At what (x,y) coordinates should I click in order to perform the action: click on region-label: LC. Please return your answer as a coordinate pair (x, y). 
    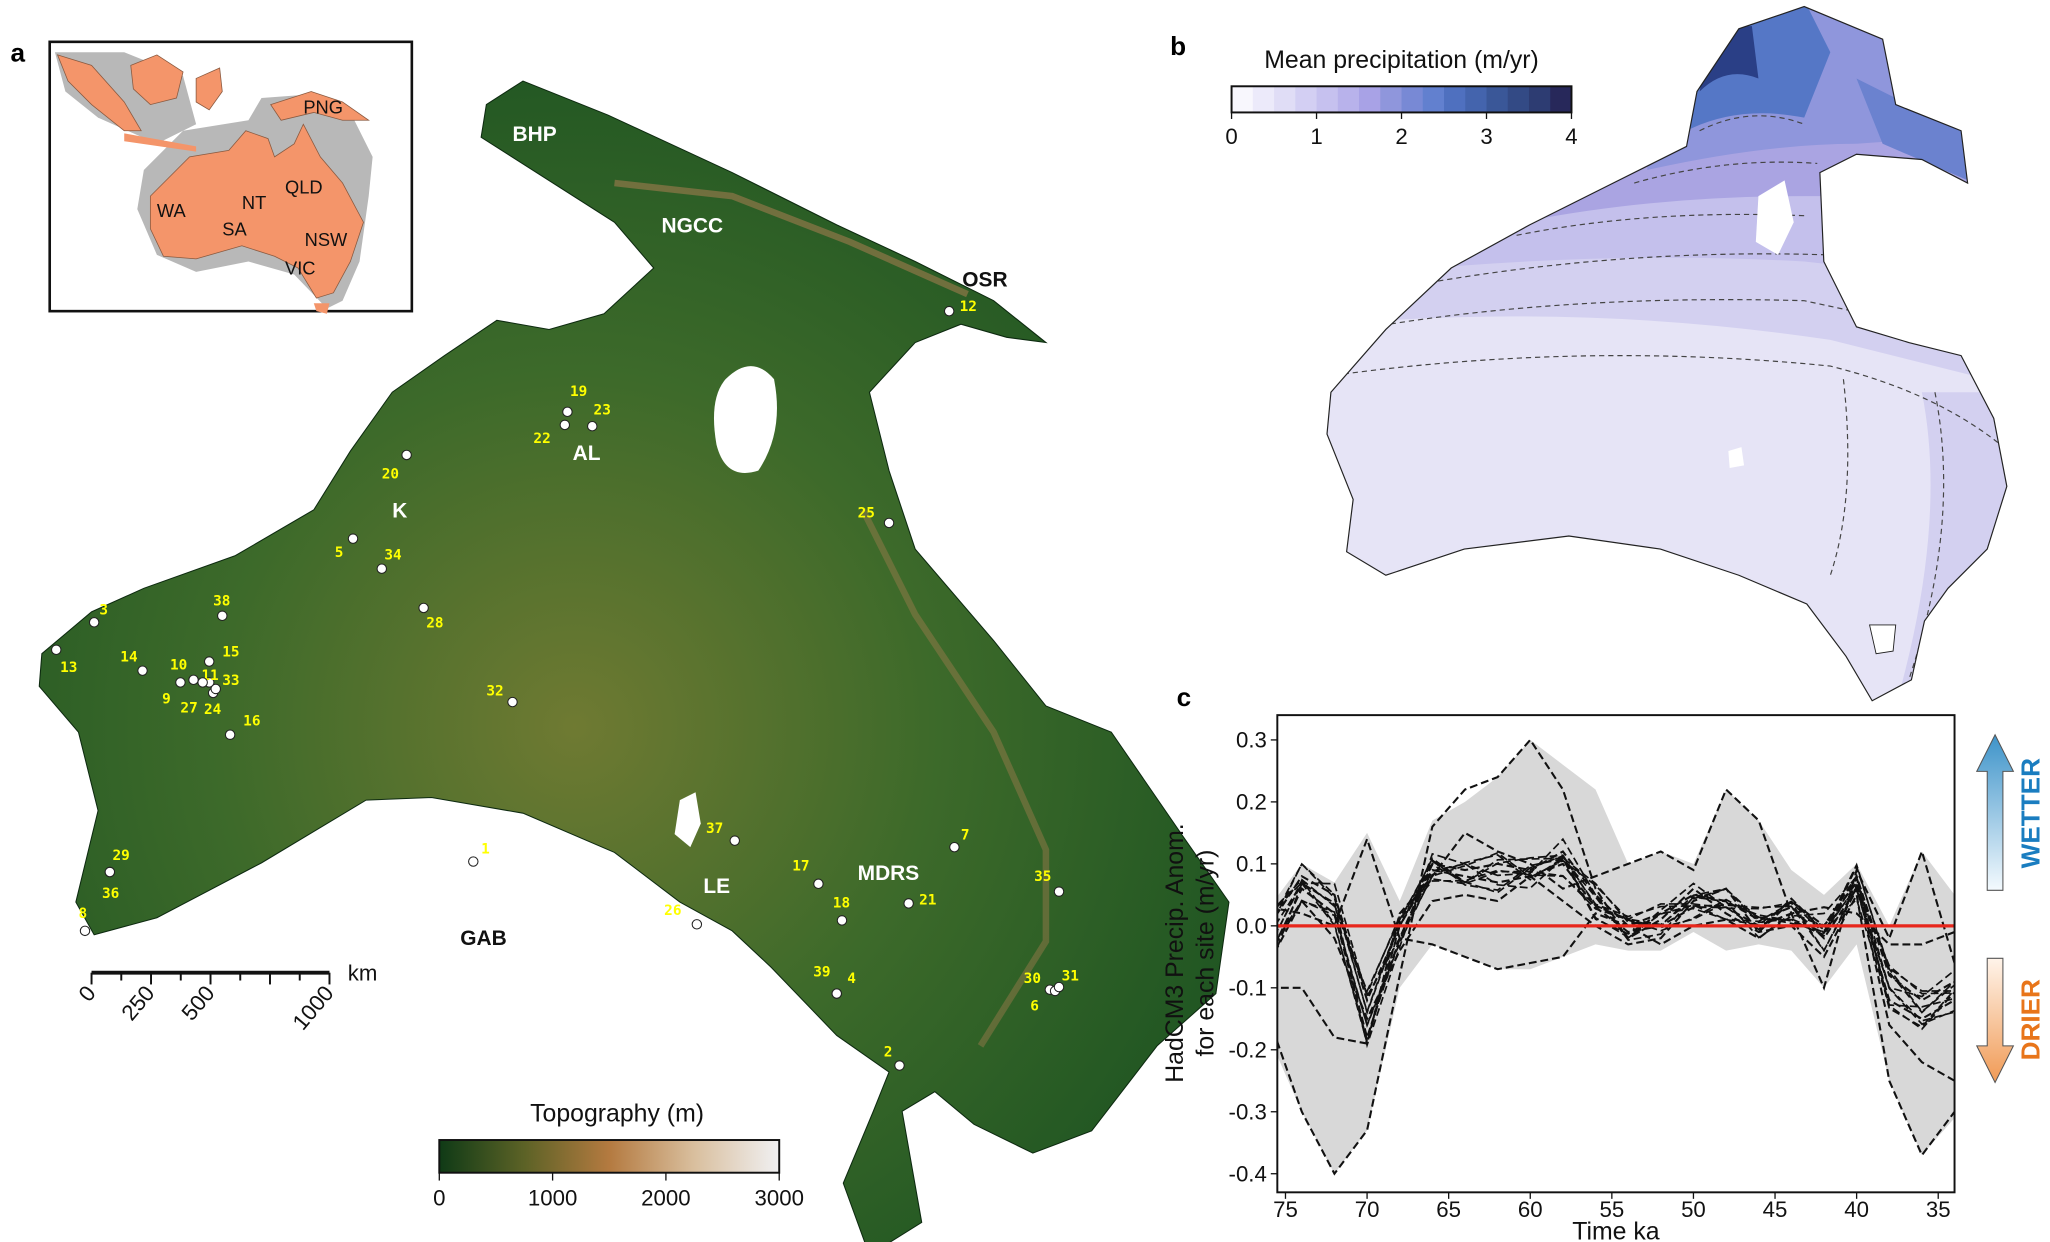
    Looking at the image, I should click on (745, 427).